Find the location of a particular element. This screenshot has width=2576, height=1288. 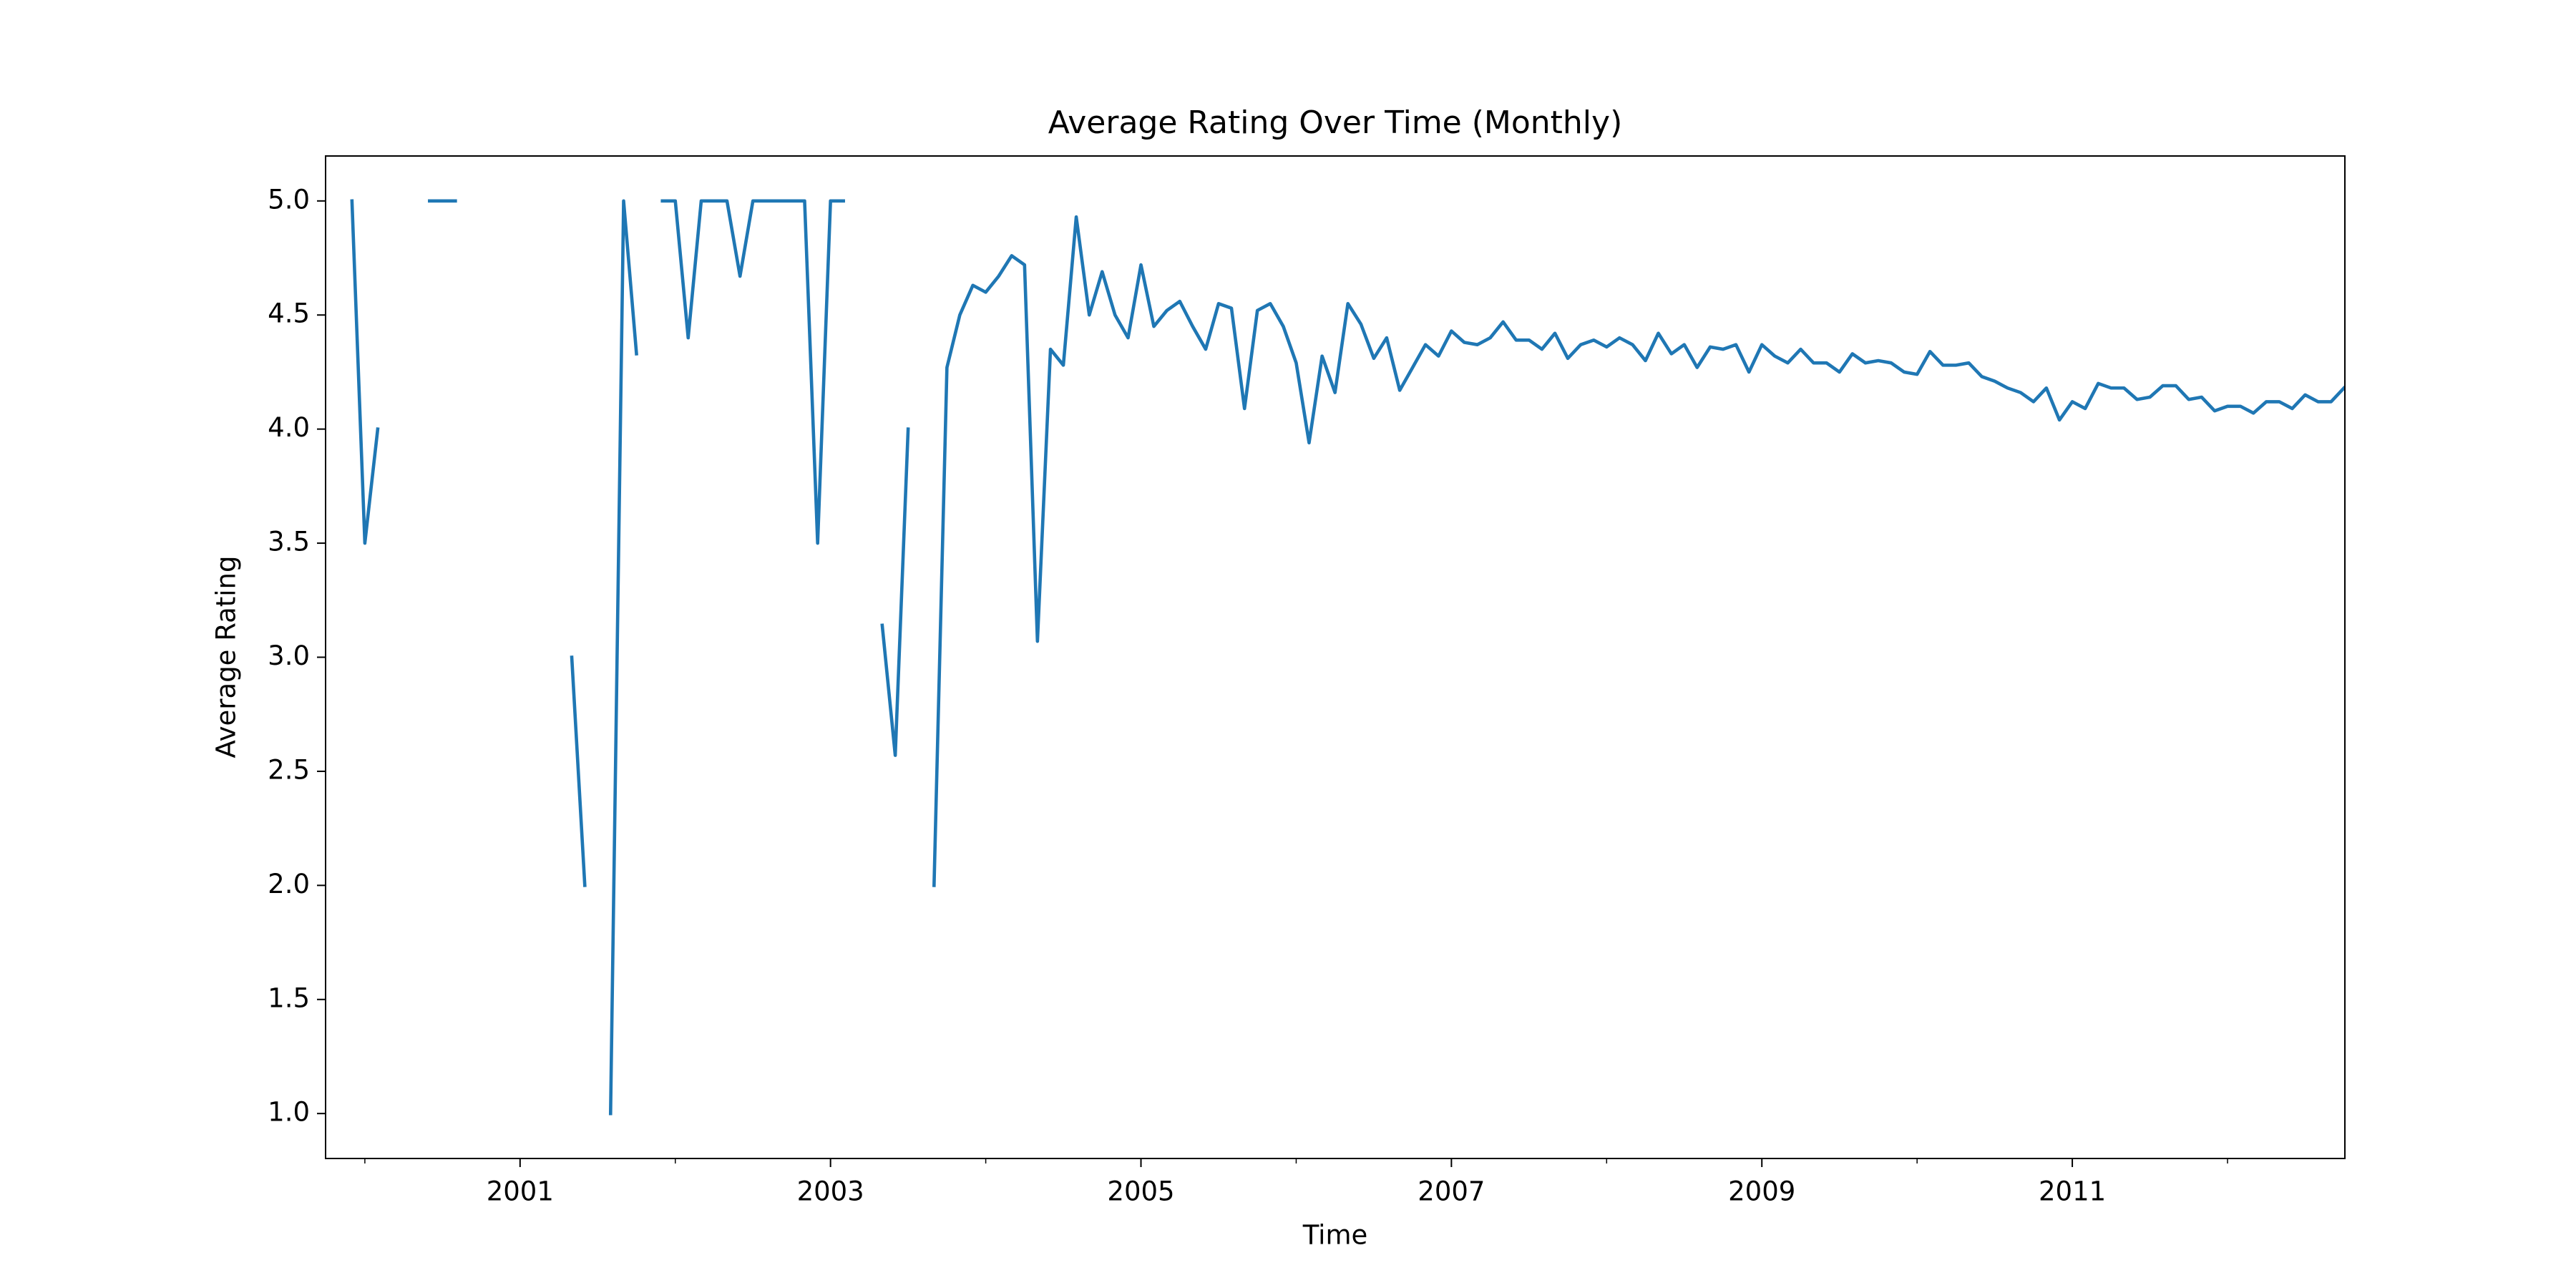

x-tick-label: 2005 is located at coordinates (1140, 1191).